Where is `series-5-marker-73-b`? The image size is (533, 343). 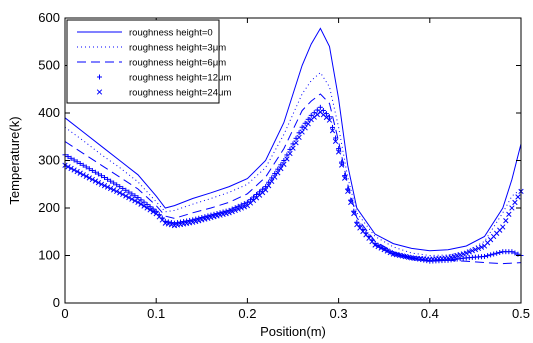 series-5-marker-73-b is located at coordinates (287, 159).